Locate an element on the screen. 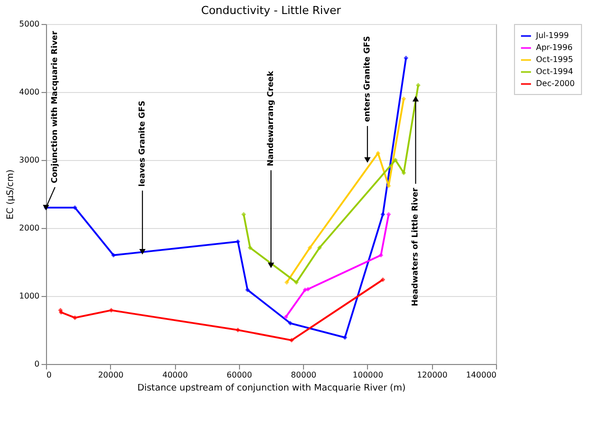  y-tick-label: 1000 is located at coordinates (29, 296).